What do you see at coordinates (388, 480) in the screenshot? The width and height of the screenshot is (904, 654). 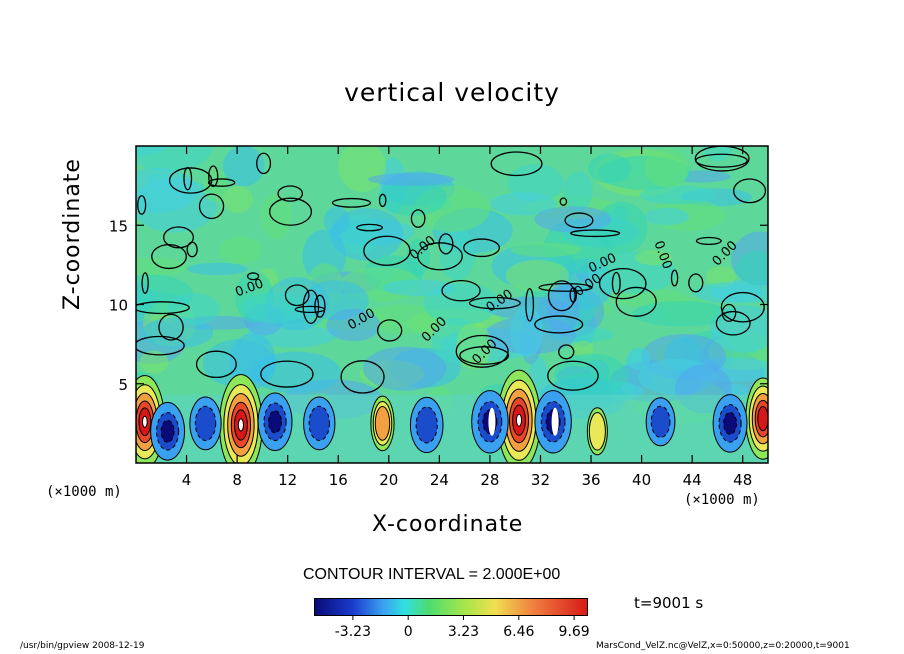 I see `x-tick-label: 20` at bounding box center [388, 480].